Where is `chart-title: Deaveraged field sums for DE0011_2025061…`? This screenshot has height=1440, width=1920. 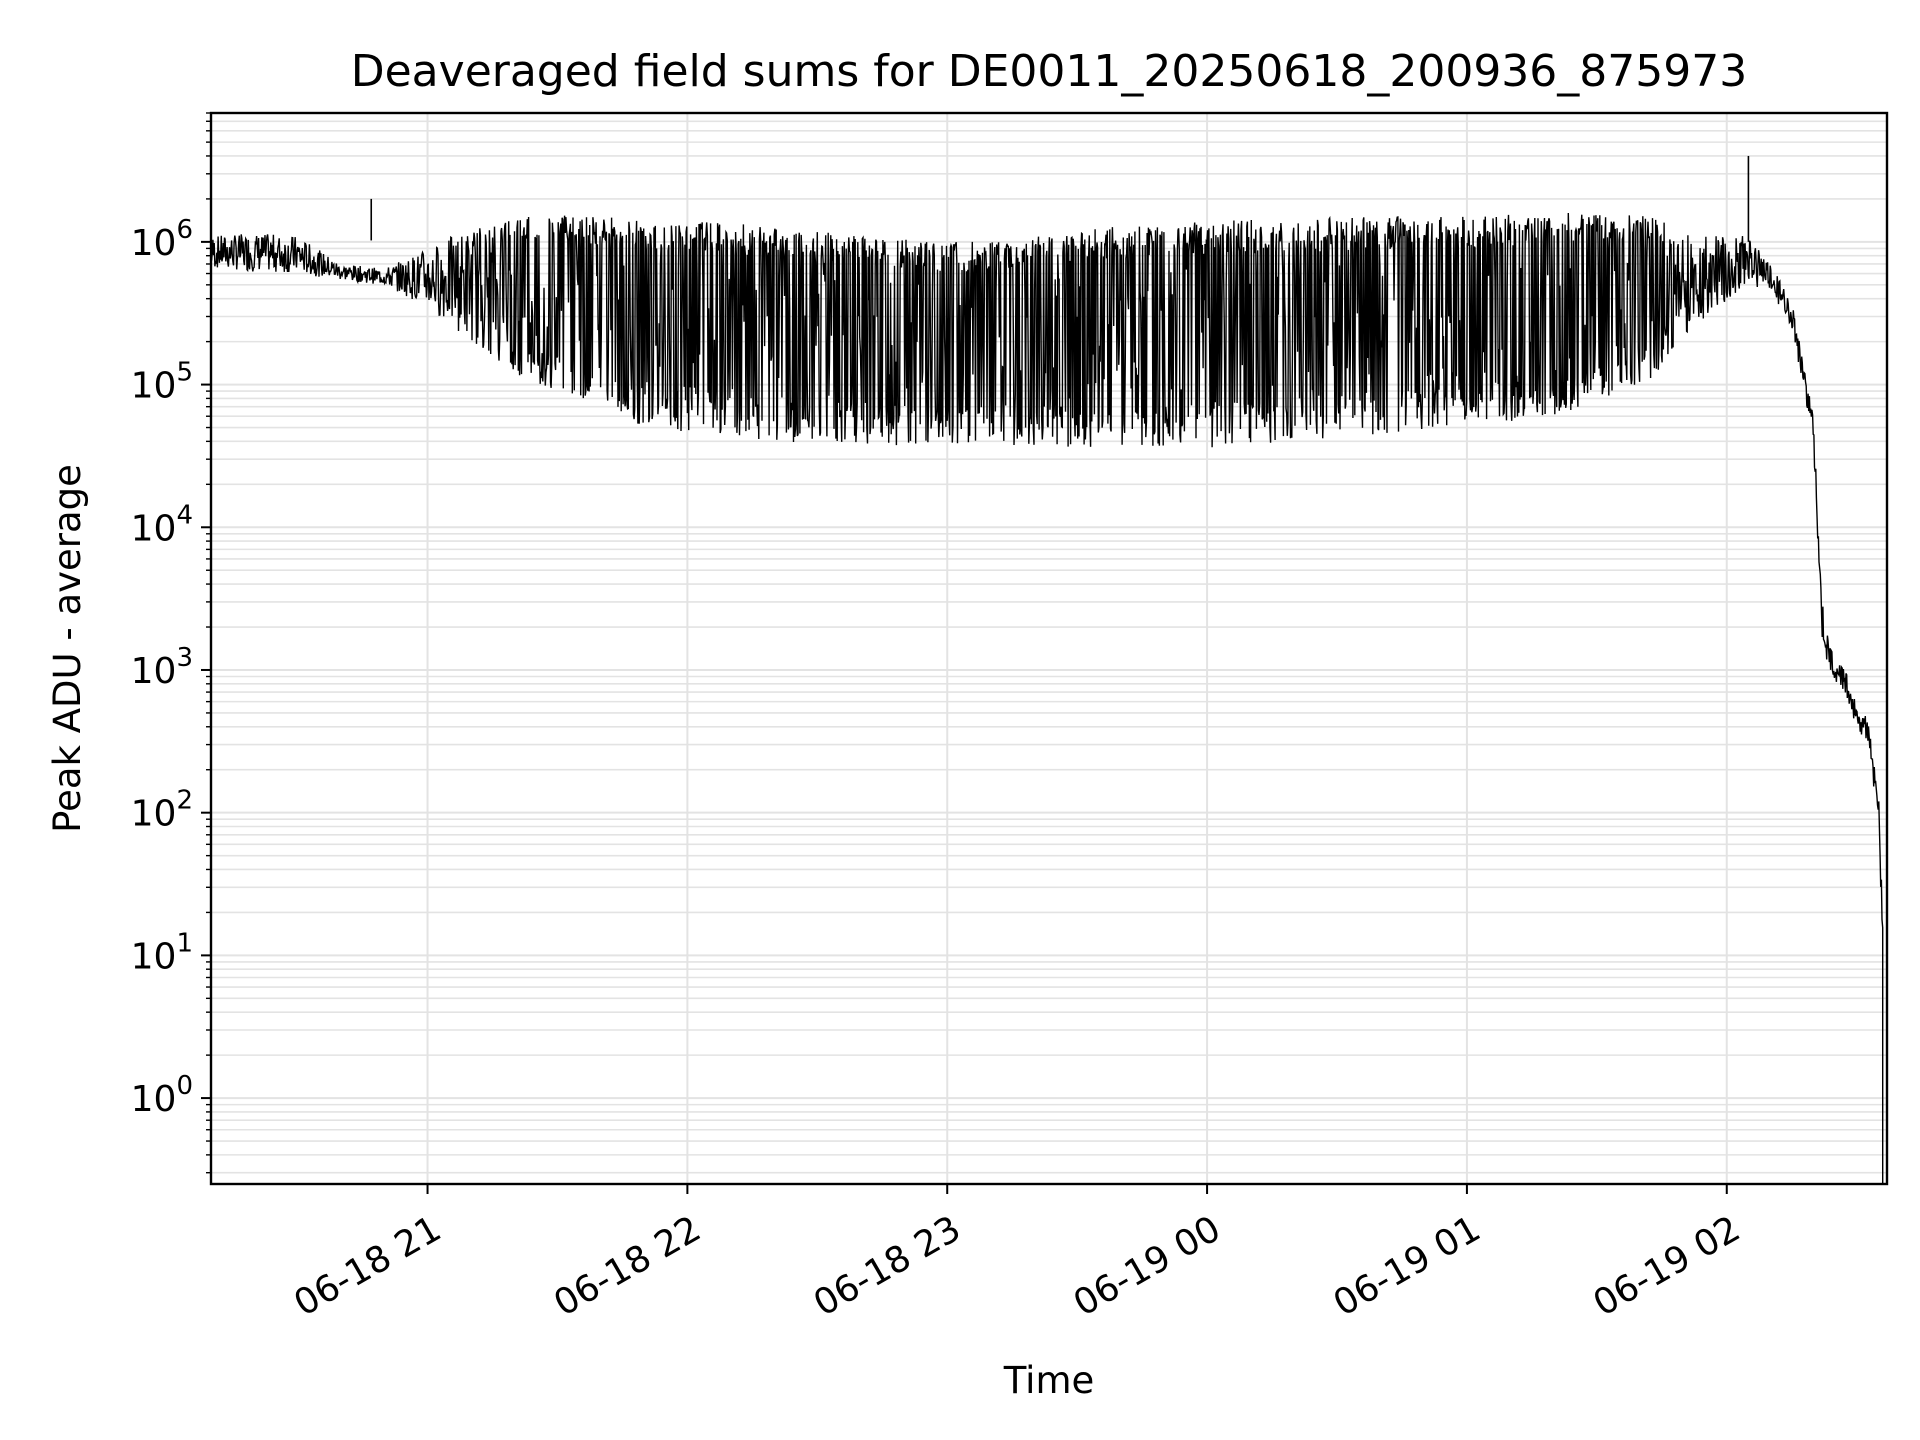
chart-title: Deaveraged field sums for DE0011_2025061… is located at coordinates (1049, 71).